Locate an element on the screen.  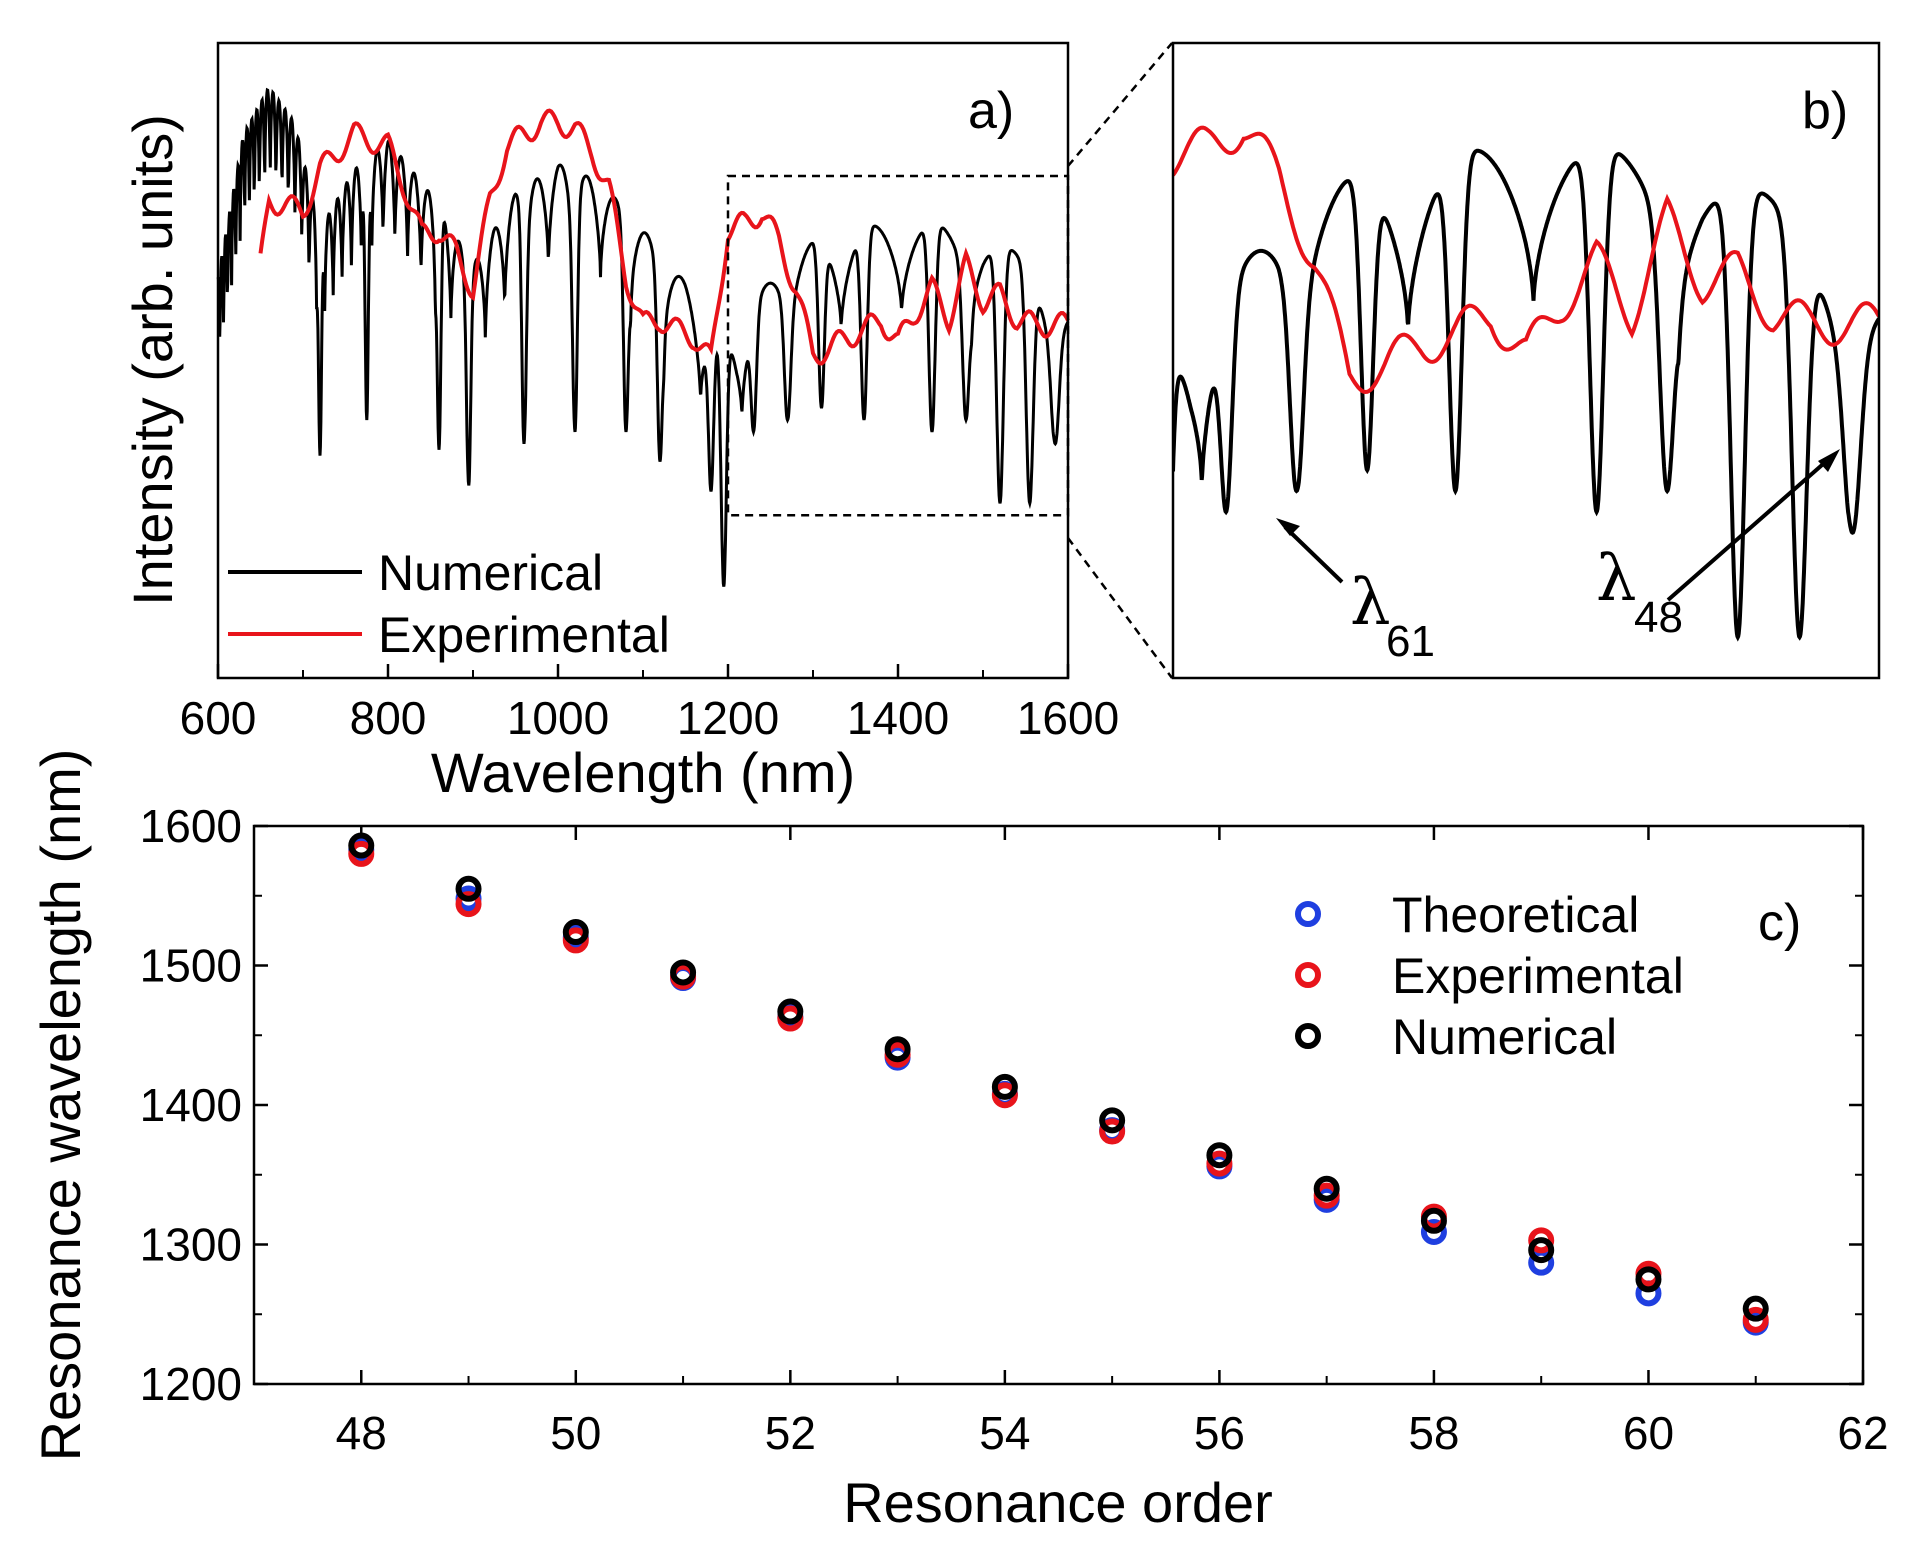
lambda-61-arrow is located at coordinates (1313, 554).